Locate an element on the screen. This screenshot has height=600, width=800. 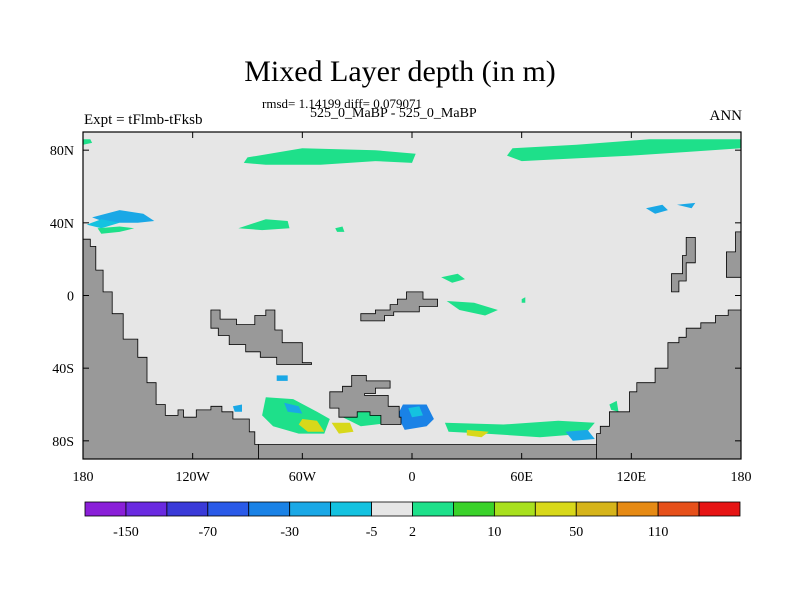
x-tick-label: 60W is located at coordinates (303, 477).